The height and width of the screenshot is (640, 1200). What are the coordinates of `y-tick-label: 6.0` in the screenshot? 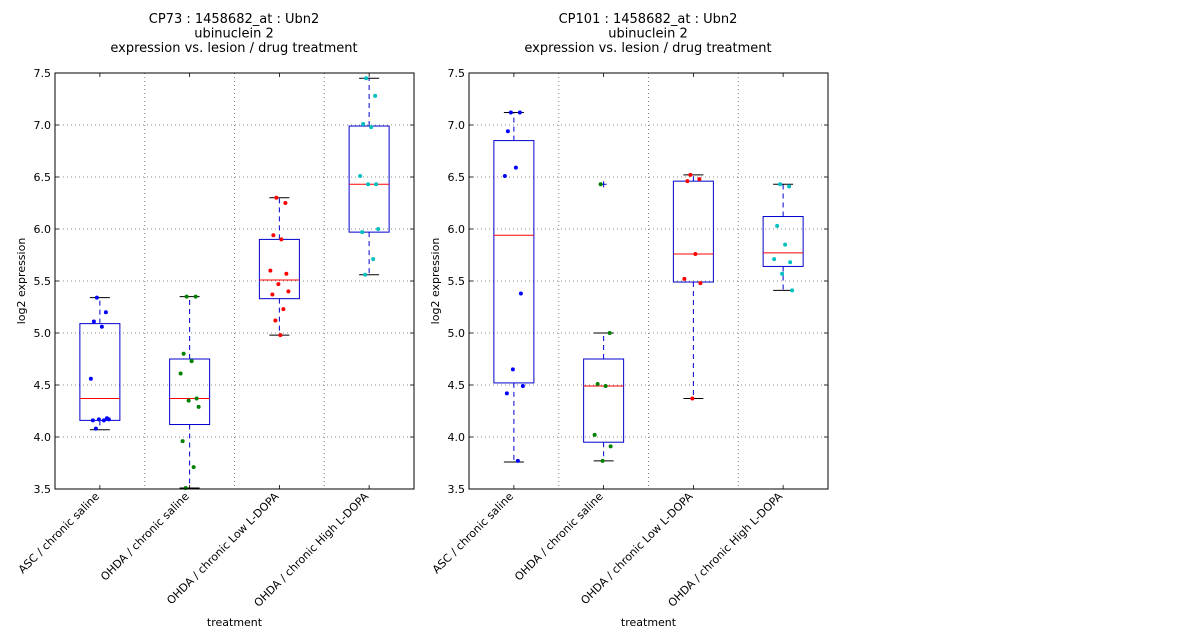 It's located at (457, 229).